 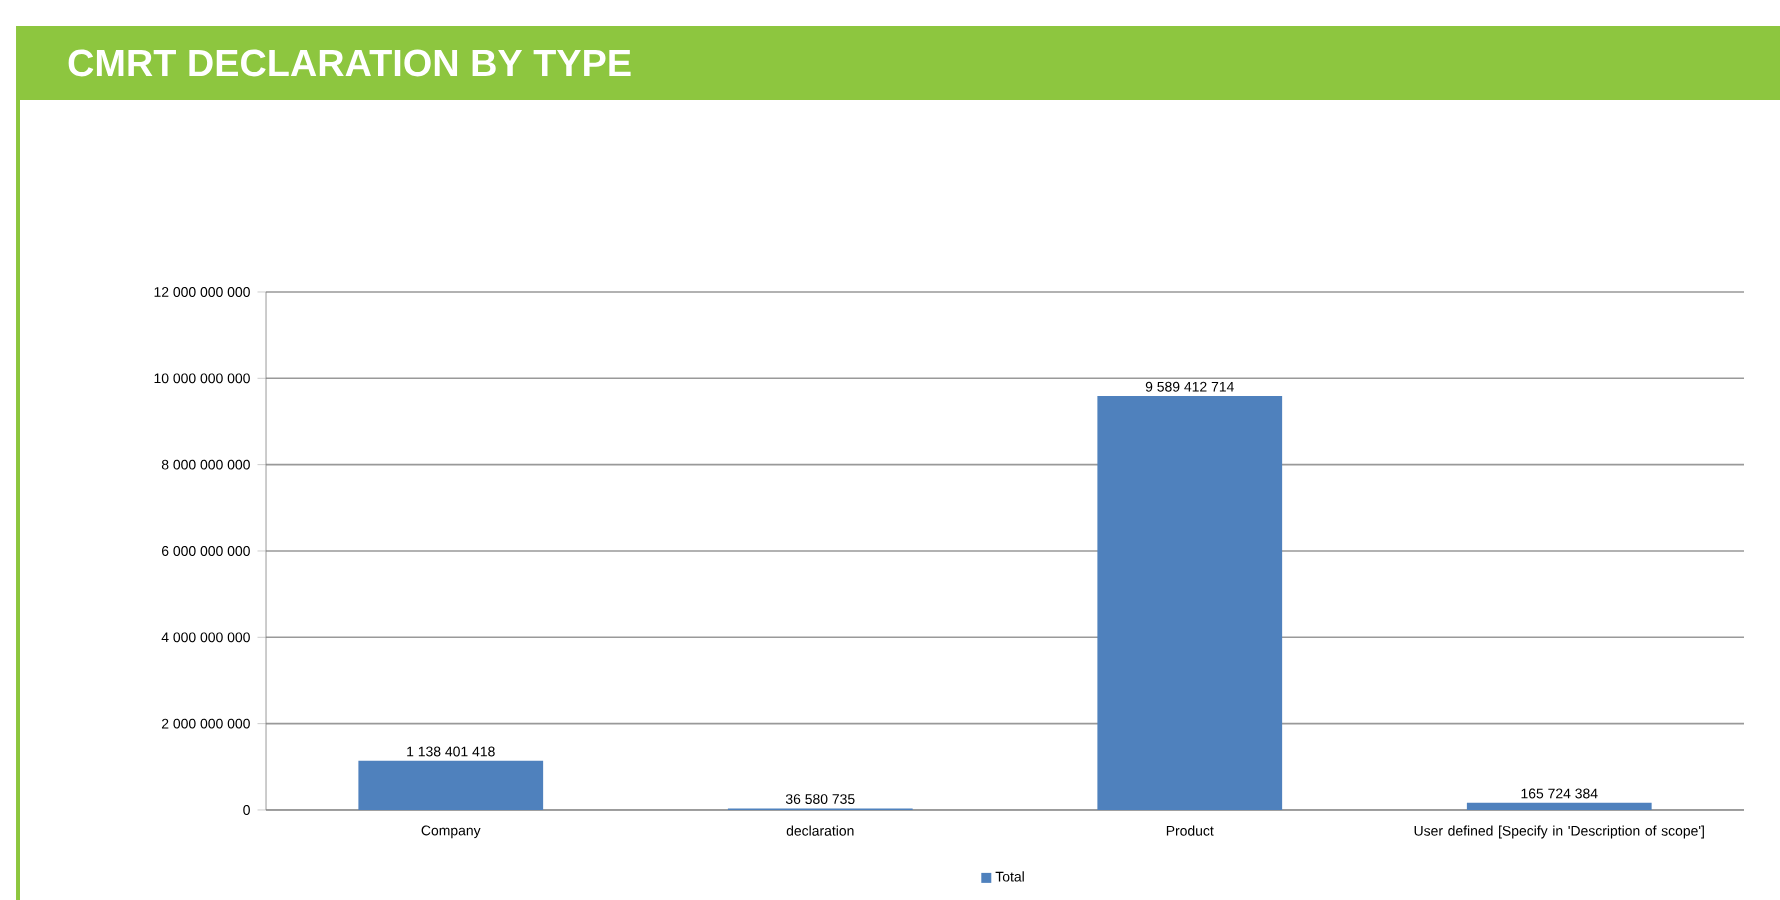 What do you see at coordinates (349, 63) in the screenshot?
I see `chart-title: CMRT DECLARATION BY TYPE` at bounding box center [349, 63].